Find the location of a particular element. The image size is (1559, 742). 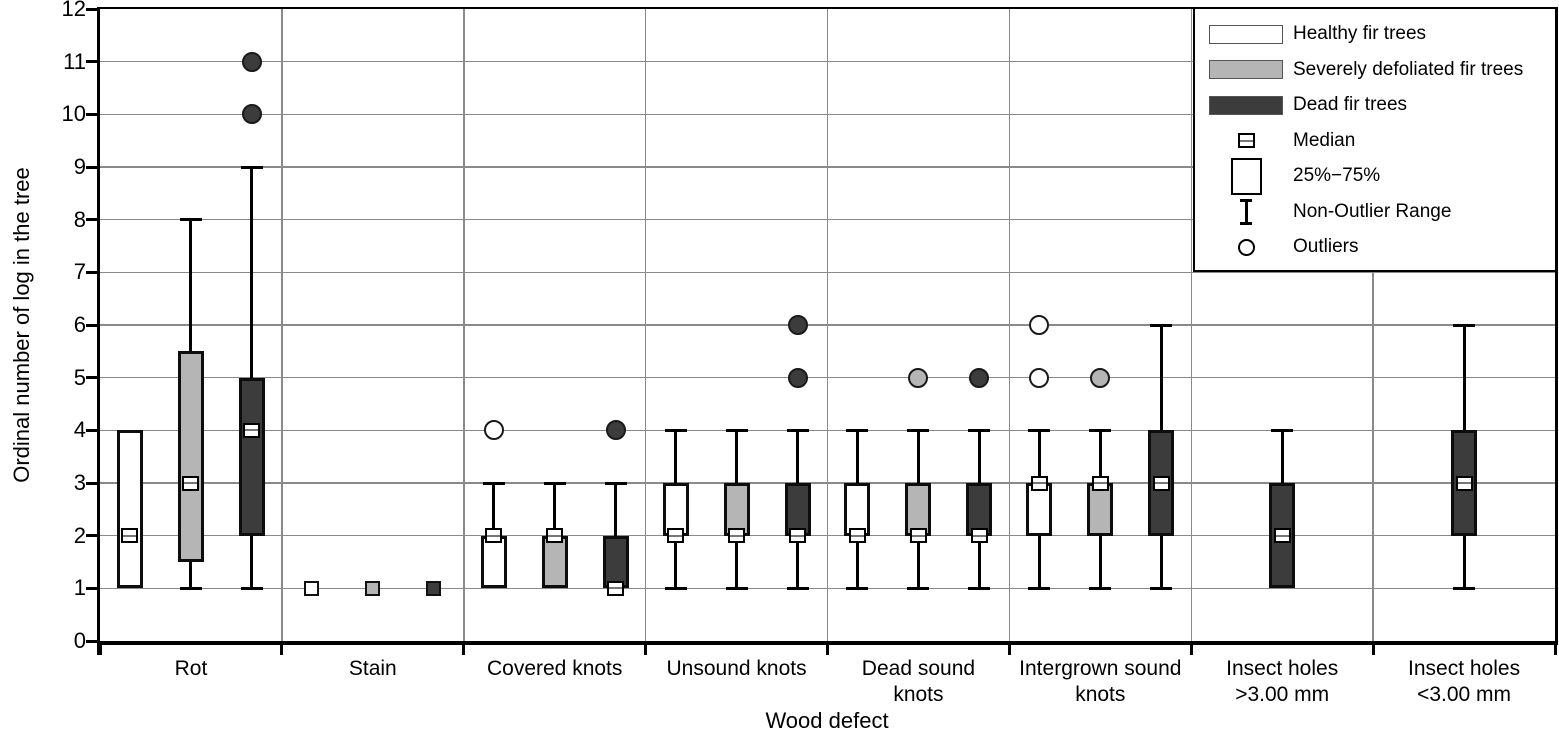

category-label: Dead sound knots is located at coordinates (918, 681).